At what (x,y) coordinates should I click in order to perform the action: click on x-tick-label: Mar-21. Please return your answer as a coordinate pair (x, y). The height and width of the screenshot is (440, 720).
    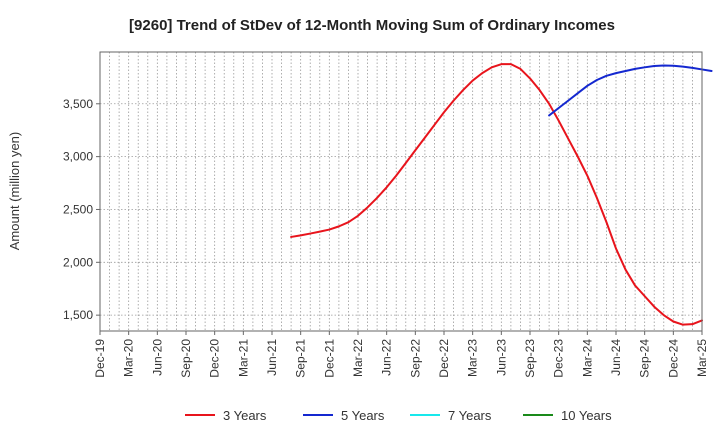
    Looking at the image, I should click on (243, 358).